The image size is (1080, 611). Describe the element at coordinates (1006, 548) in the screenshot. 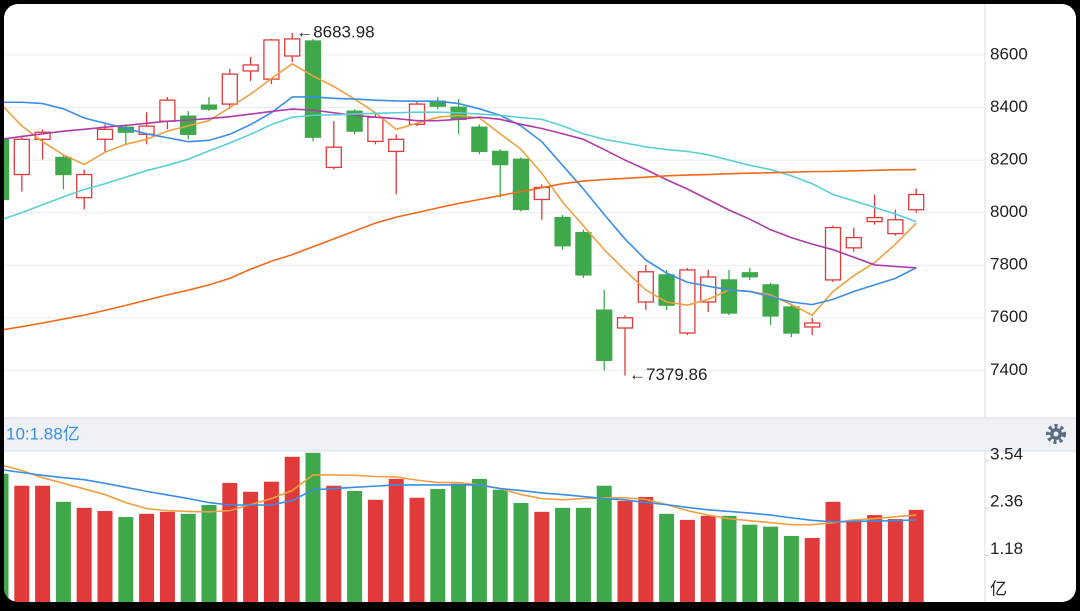

I see `y-tick-label: 1.18` at that location.